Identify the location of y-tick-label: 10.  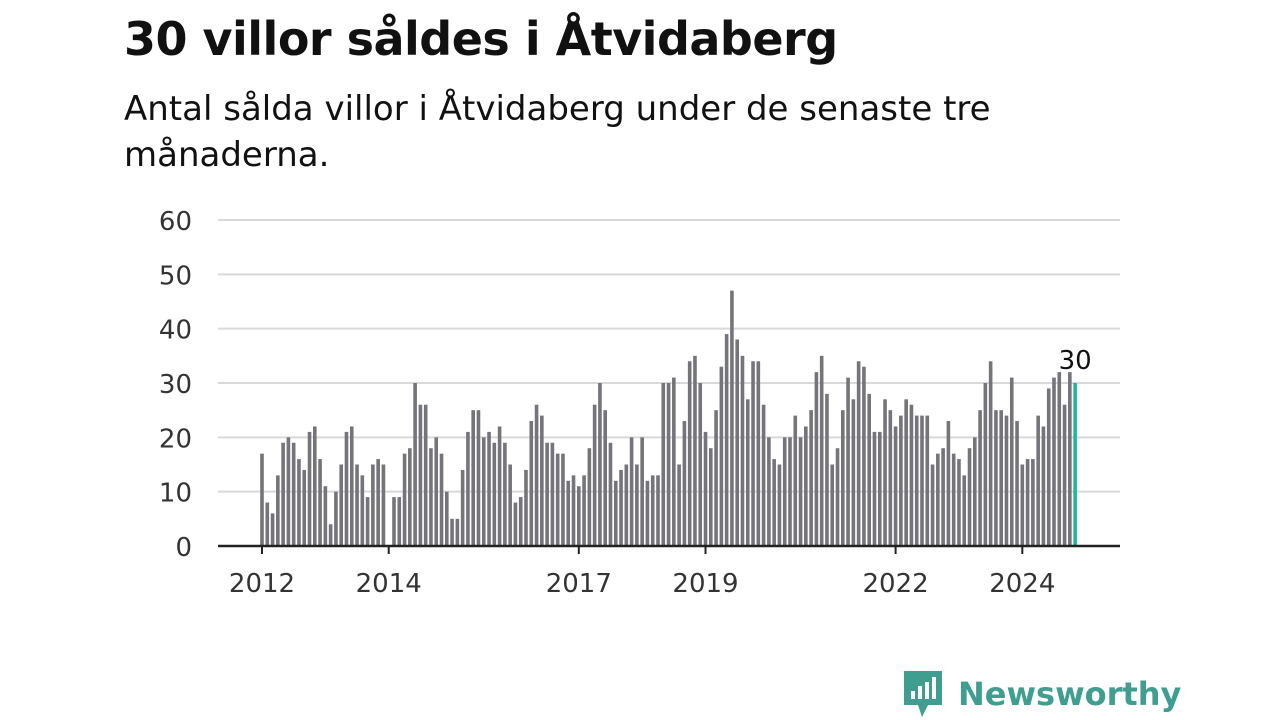
(175, 494).